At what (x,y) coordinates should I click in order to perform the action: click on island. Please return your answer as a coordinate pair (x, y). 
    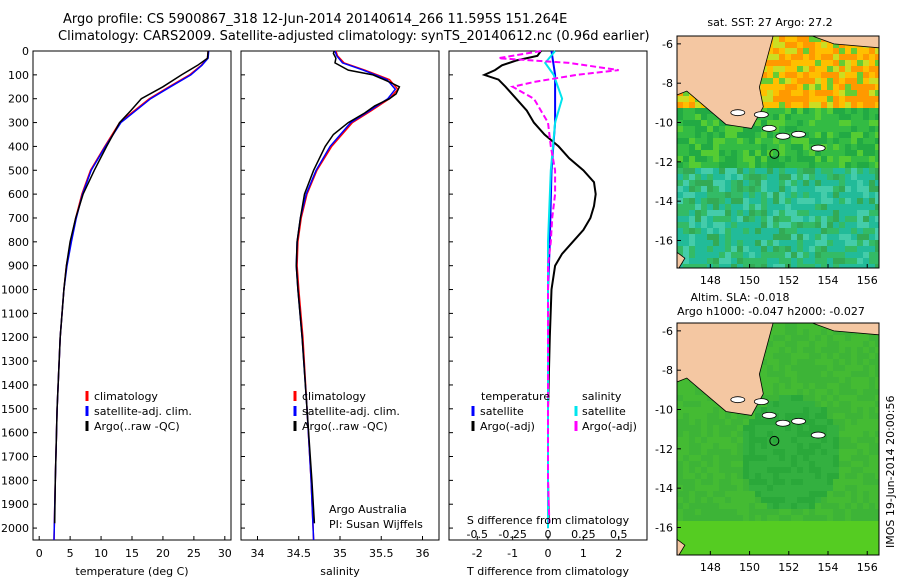
    Looking at the image, I should click on (761, 115).